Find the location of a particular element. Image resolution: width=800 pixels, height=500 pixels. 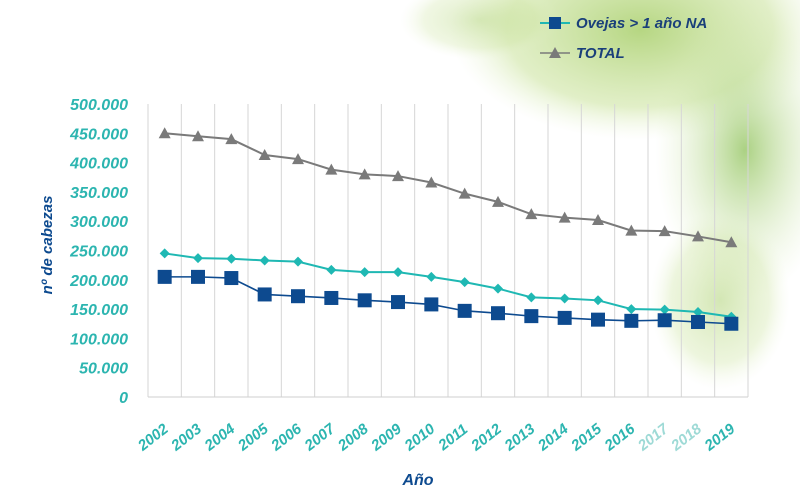

x-tick-label: 2016 is located at coordinates (620, 437).